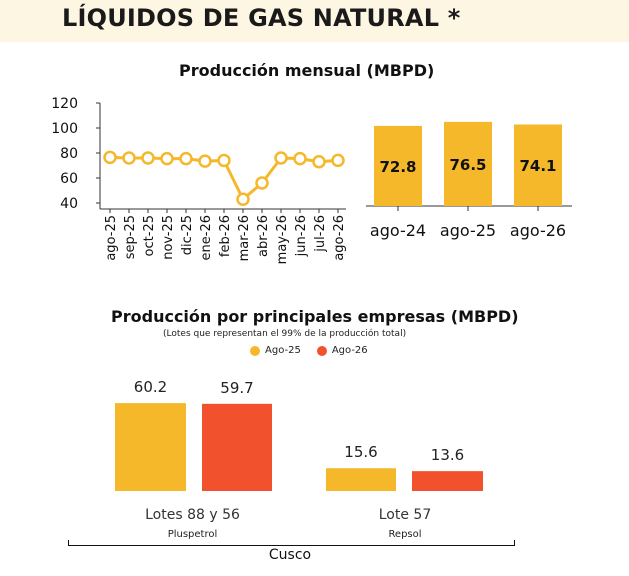  What do you see at coordinates (69, 154) in the screenshot?
I see `y-tick-label: 80` at bounding box center [69, 154].